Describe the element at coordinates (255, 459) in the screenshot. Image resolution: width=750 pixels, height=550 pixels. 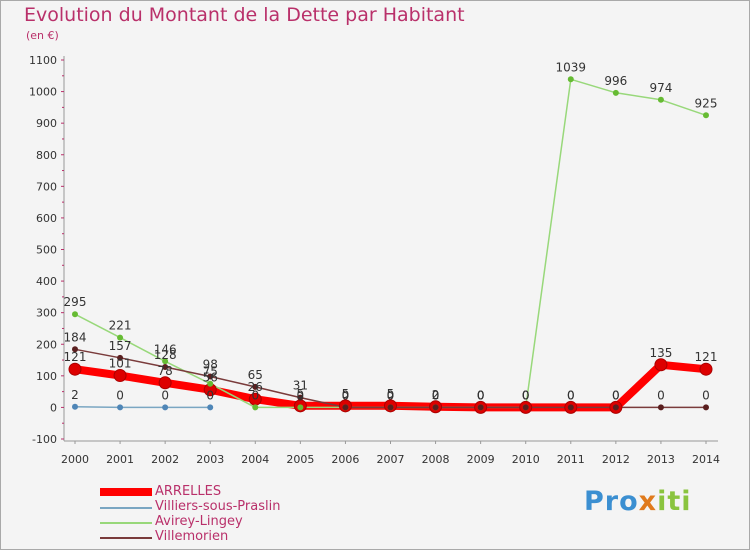
I see `x-tick-label: 2004` at that location.